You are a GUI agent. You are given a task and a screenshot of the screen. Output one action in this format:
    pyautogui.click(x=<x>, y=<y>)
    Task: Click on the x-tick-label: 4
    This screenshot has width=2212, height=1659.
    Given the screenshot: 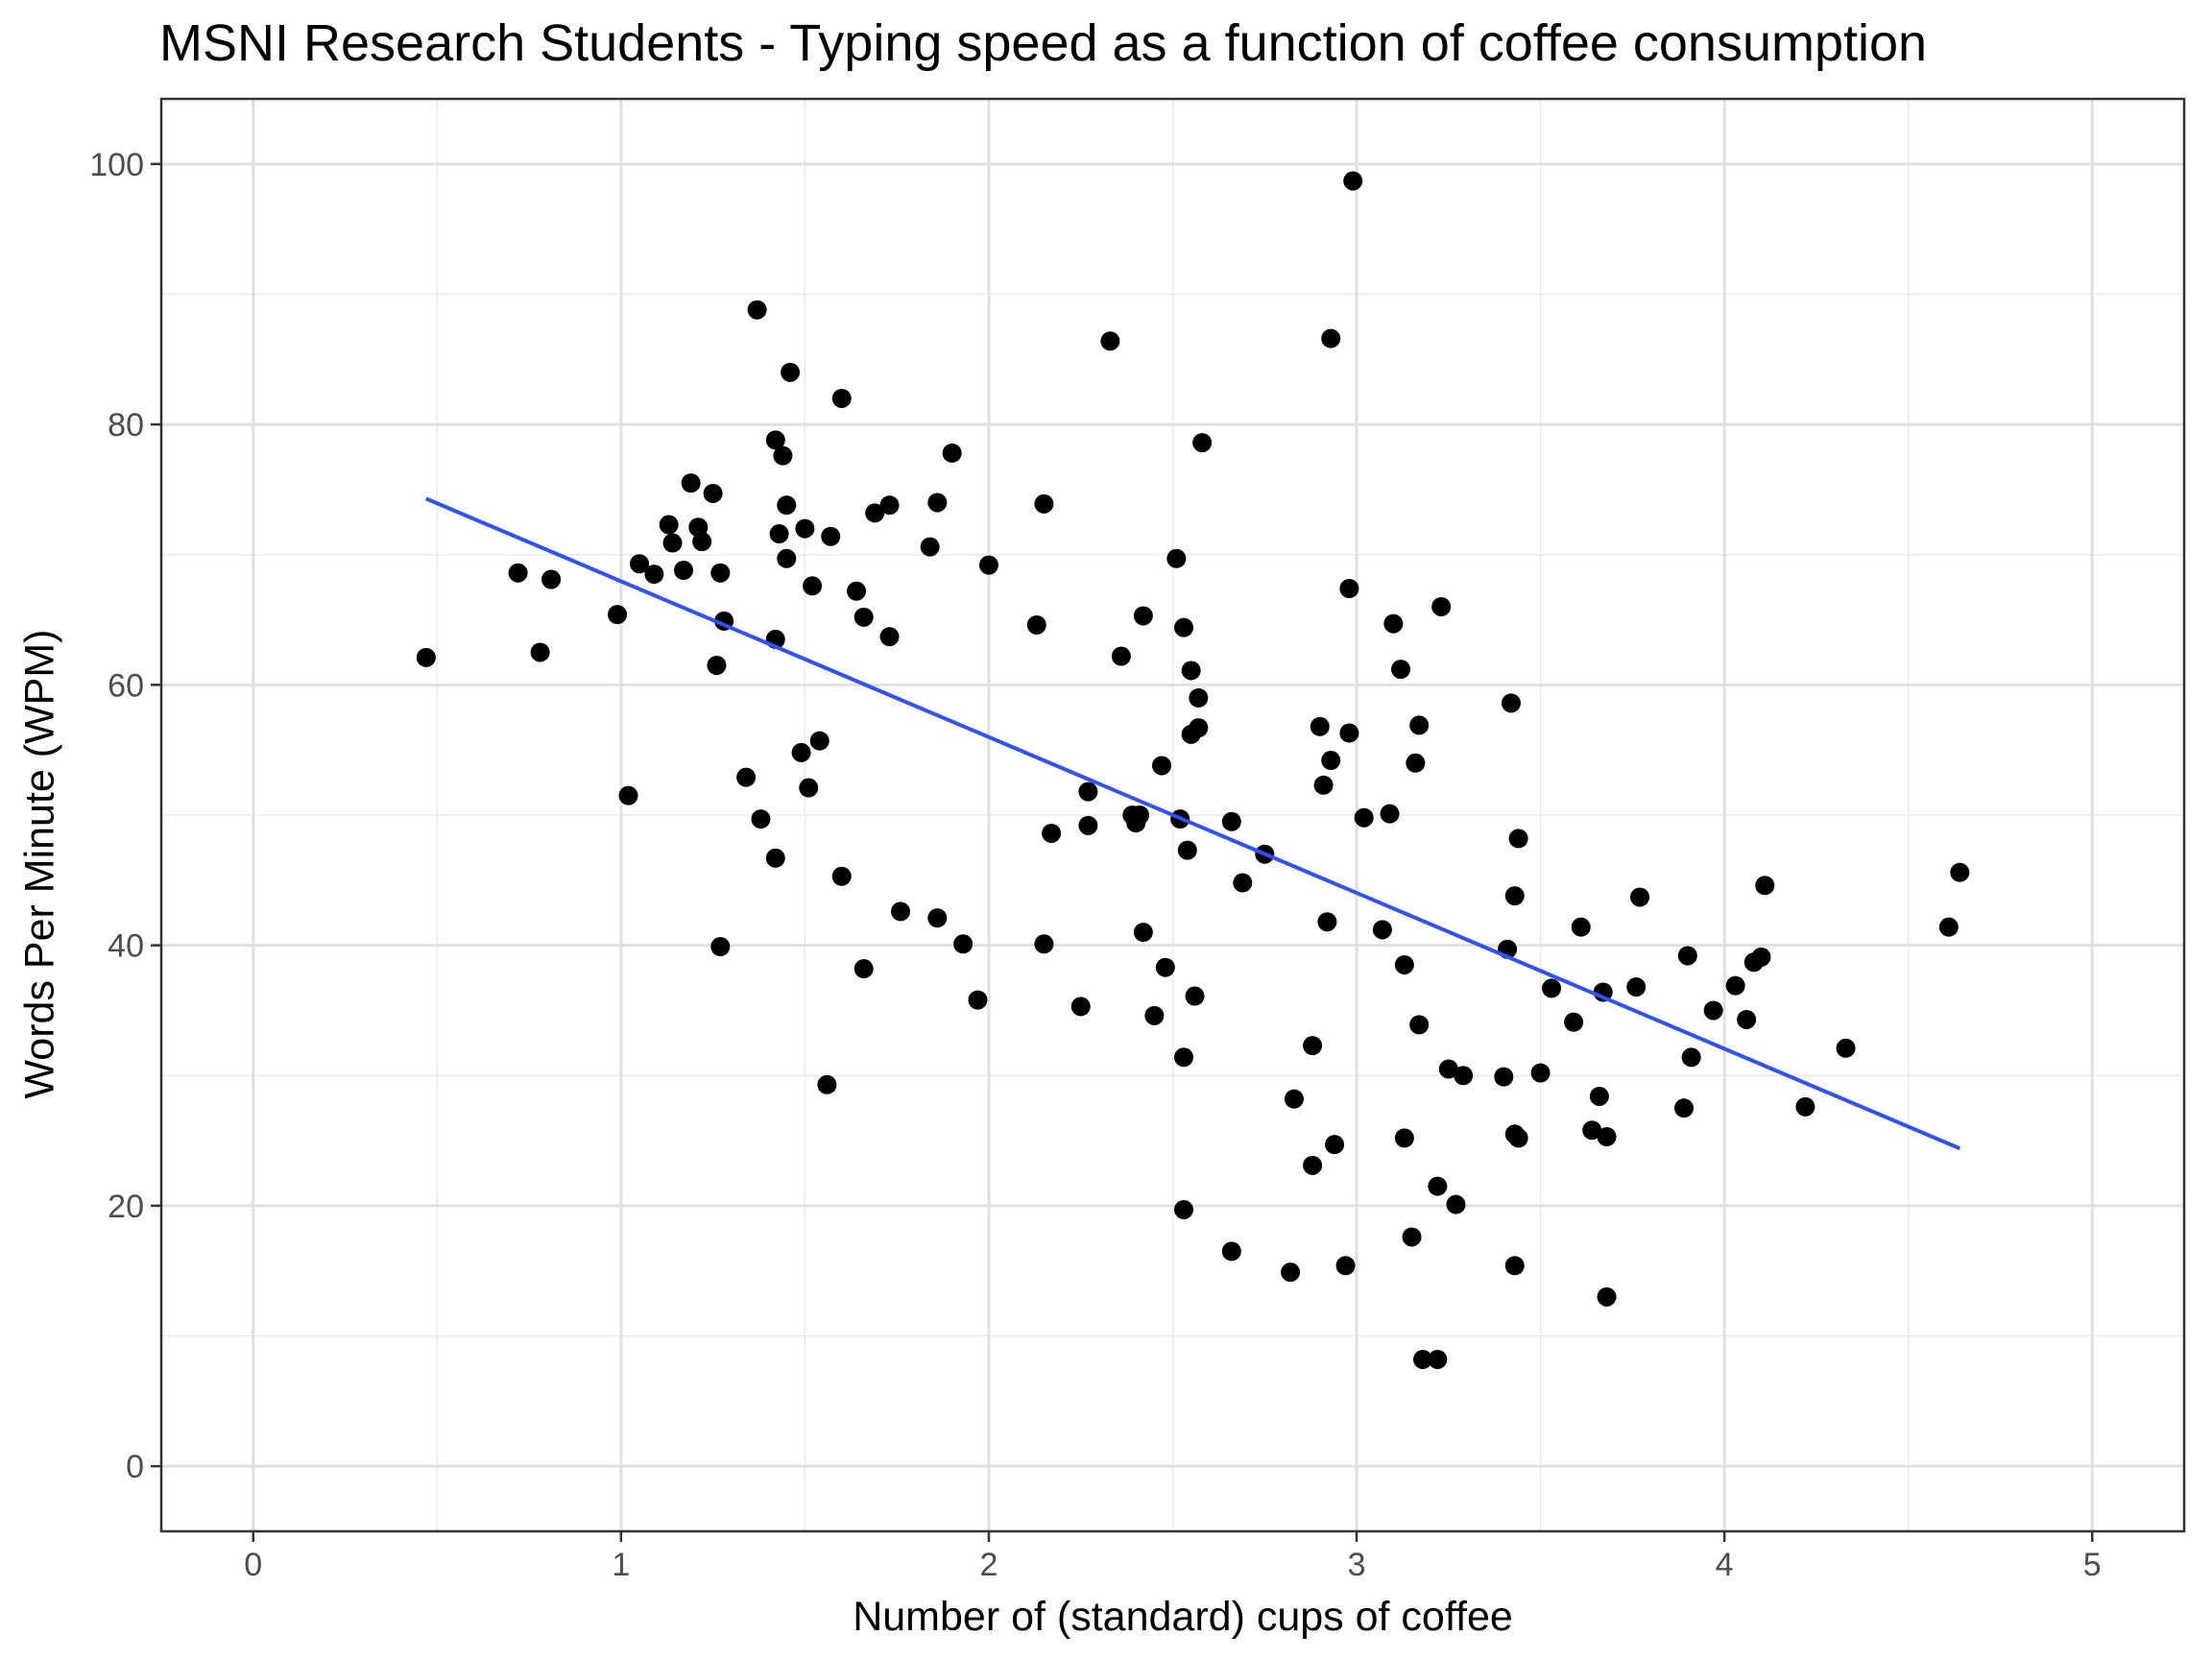 What is the action you would take?
    pyautogui.click(x=1725, y=1565)
    